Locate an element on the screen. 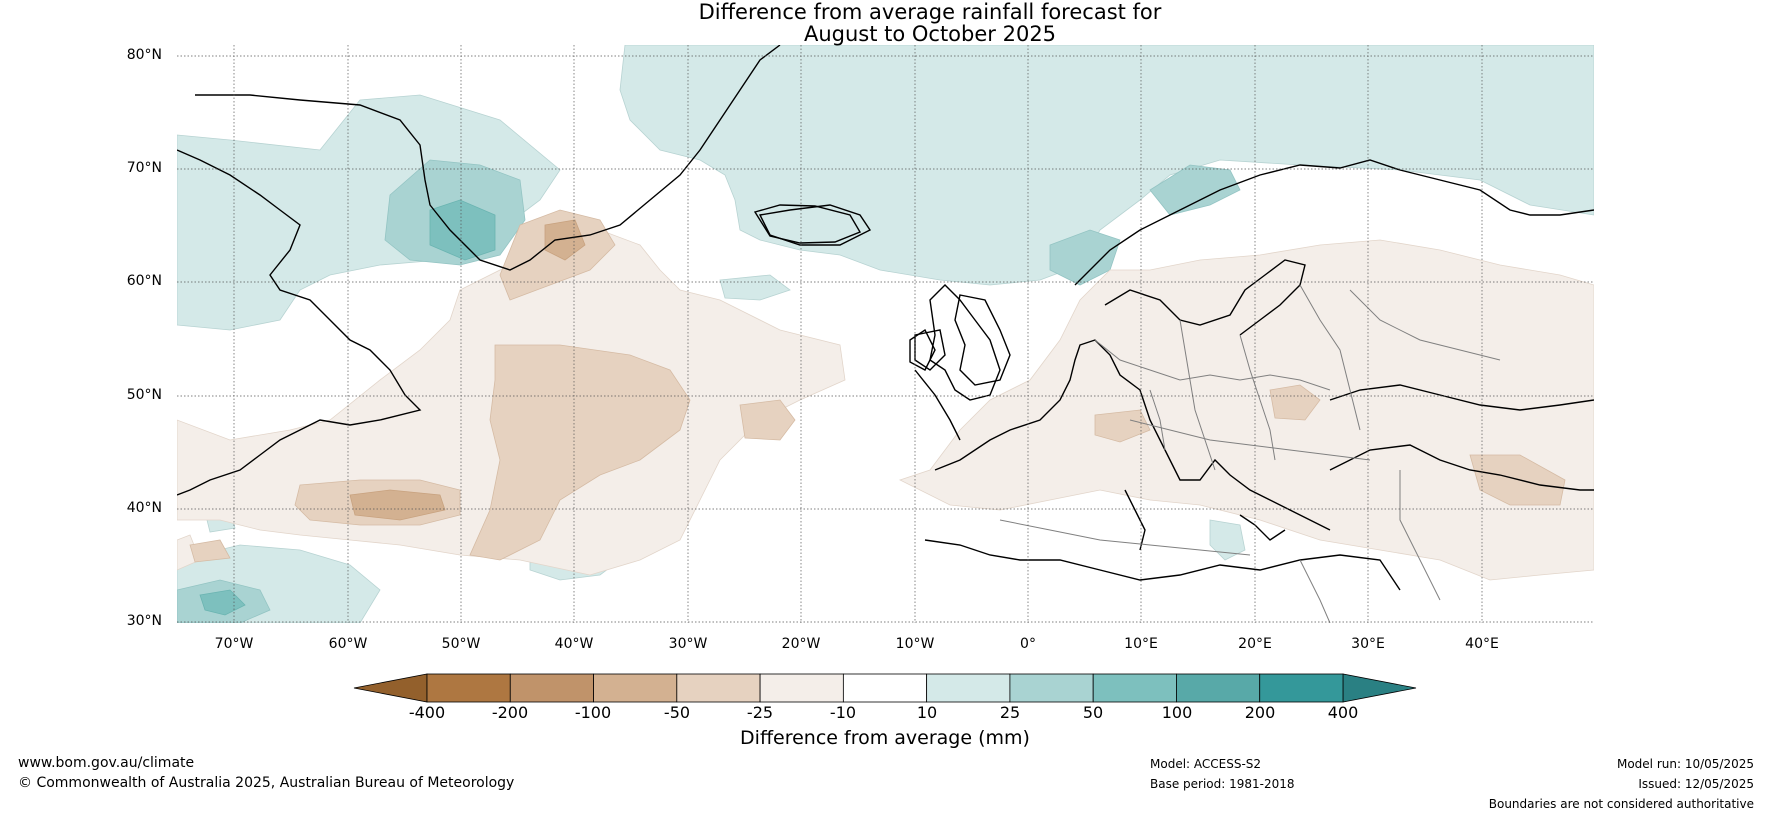 The image size is (1770, 816). base-period: Base period: 1981-2018 is located at coordinates (1222, 784).